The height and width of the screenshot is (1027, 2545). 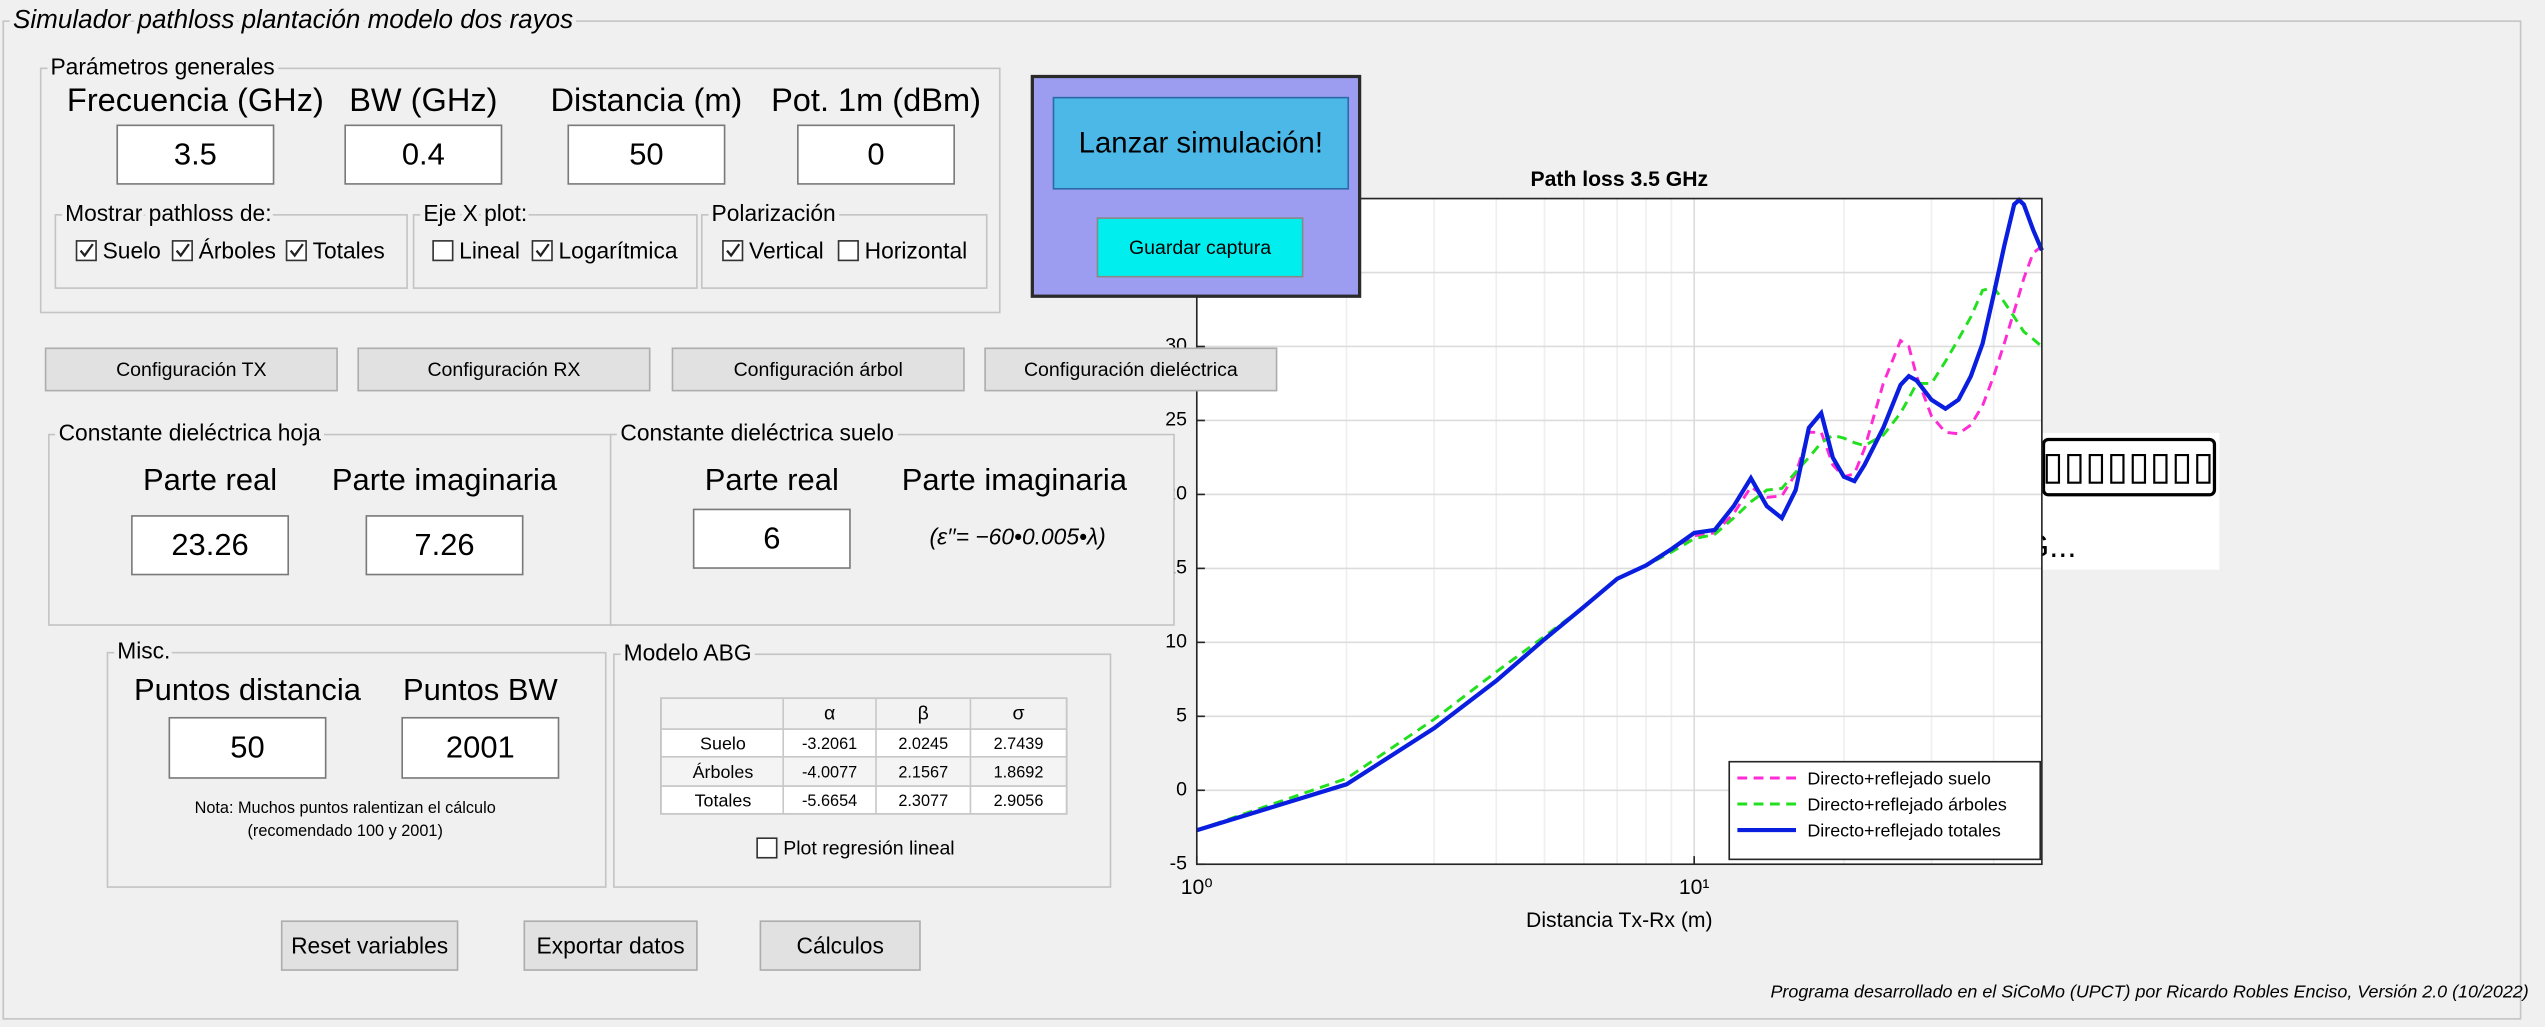 What do you see at coordinates (829, 714) in the screenshot?
I see `column-header: α` at bounding box center [829, 714].